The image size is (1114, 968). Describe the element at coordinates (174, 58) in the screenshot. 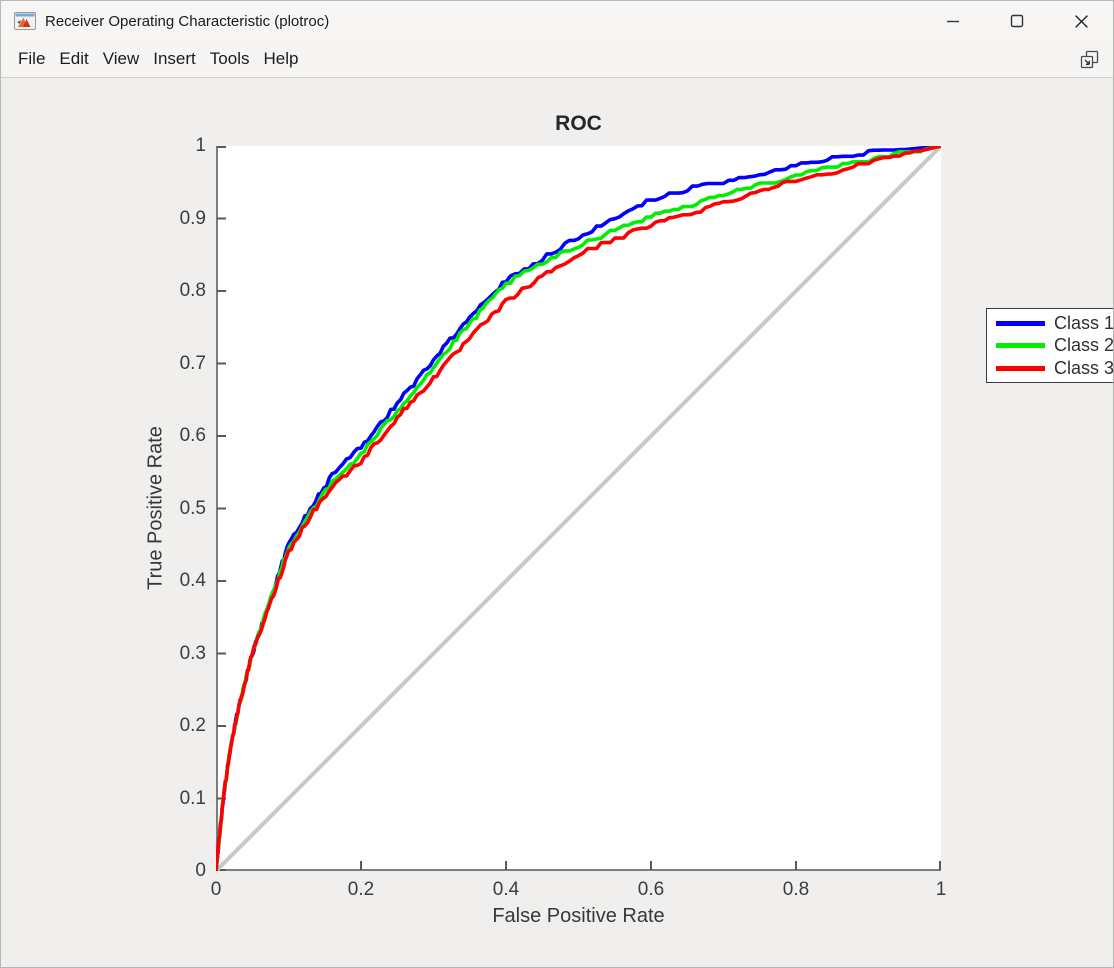

I see `menu-insert: Insert` at that location.